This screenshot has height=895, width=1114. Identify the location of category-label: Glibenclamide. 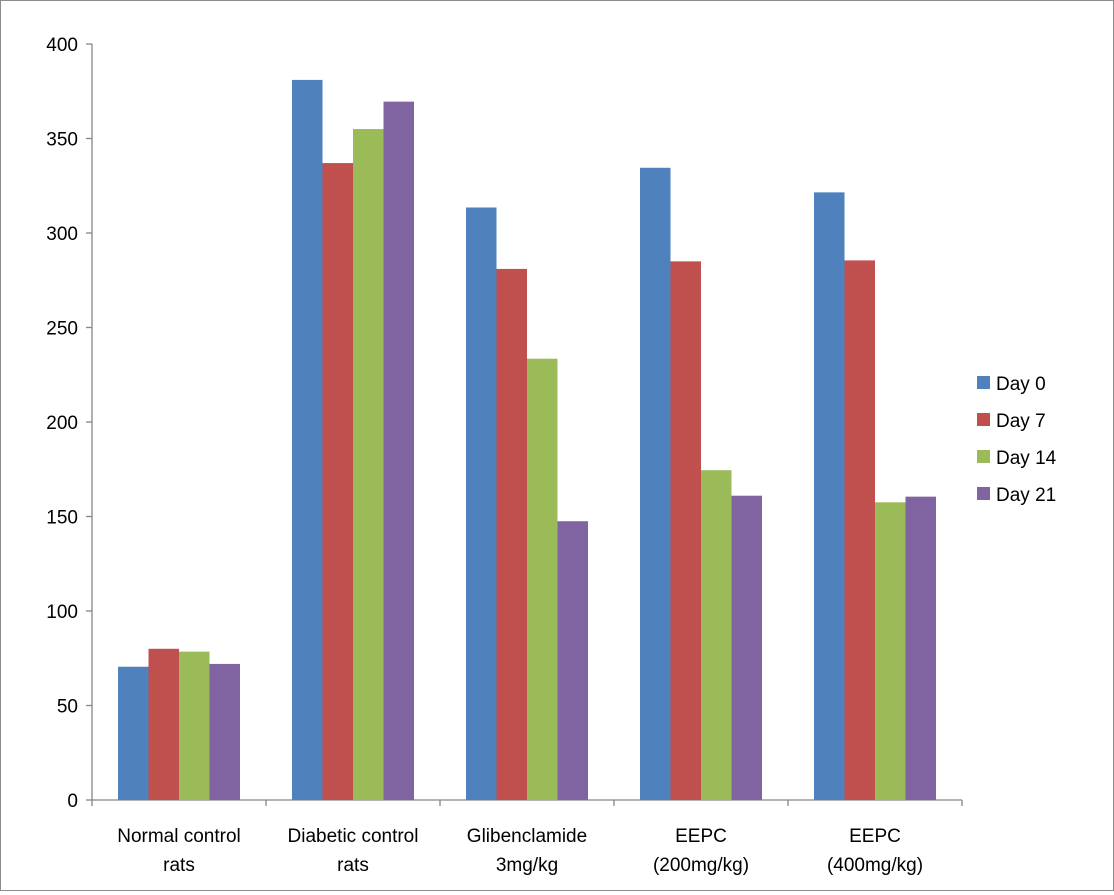
(527, 836).